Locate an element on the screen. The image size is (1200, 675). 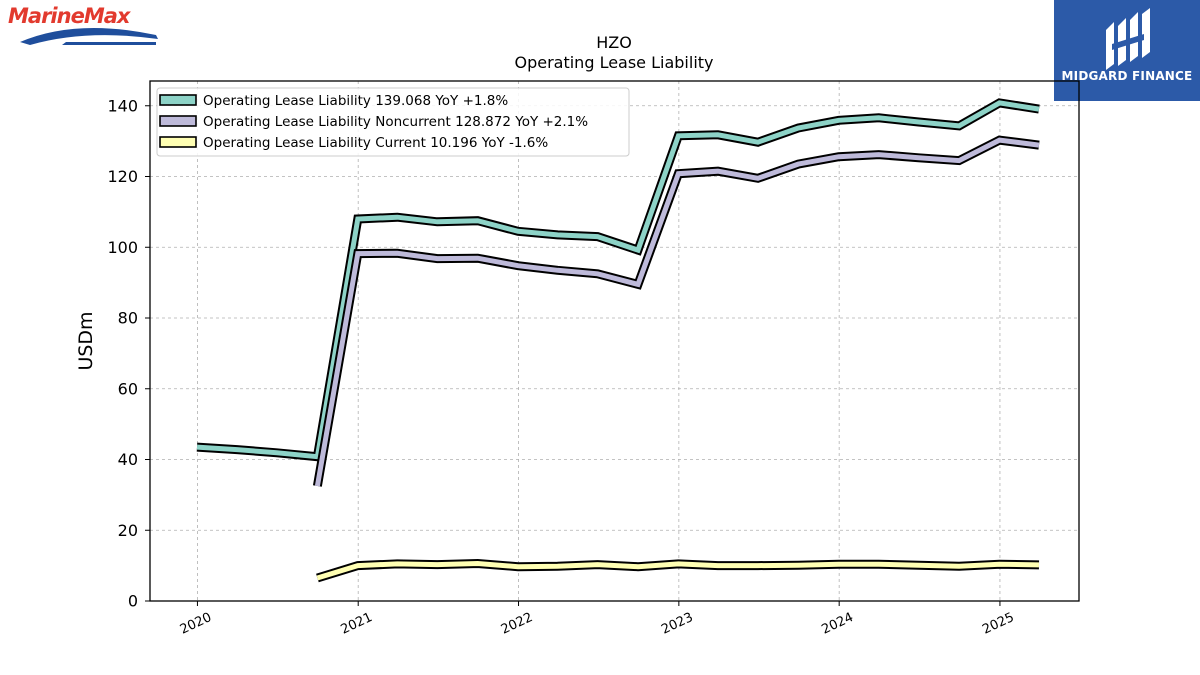
y-tick-label: 0 is located at coordinates (133, 601).